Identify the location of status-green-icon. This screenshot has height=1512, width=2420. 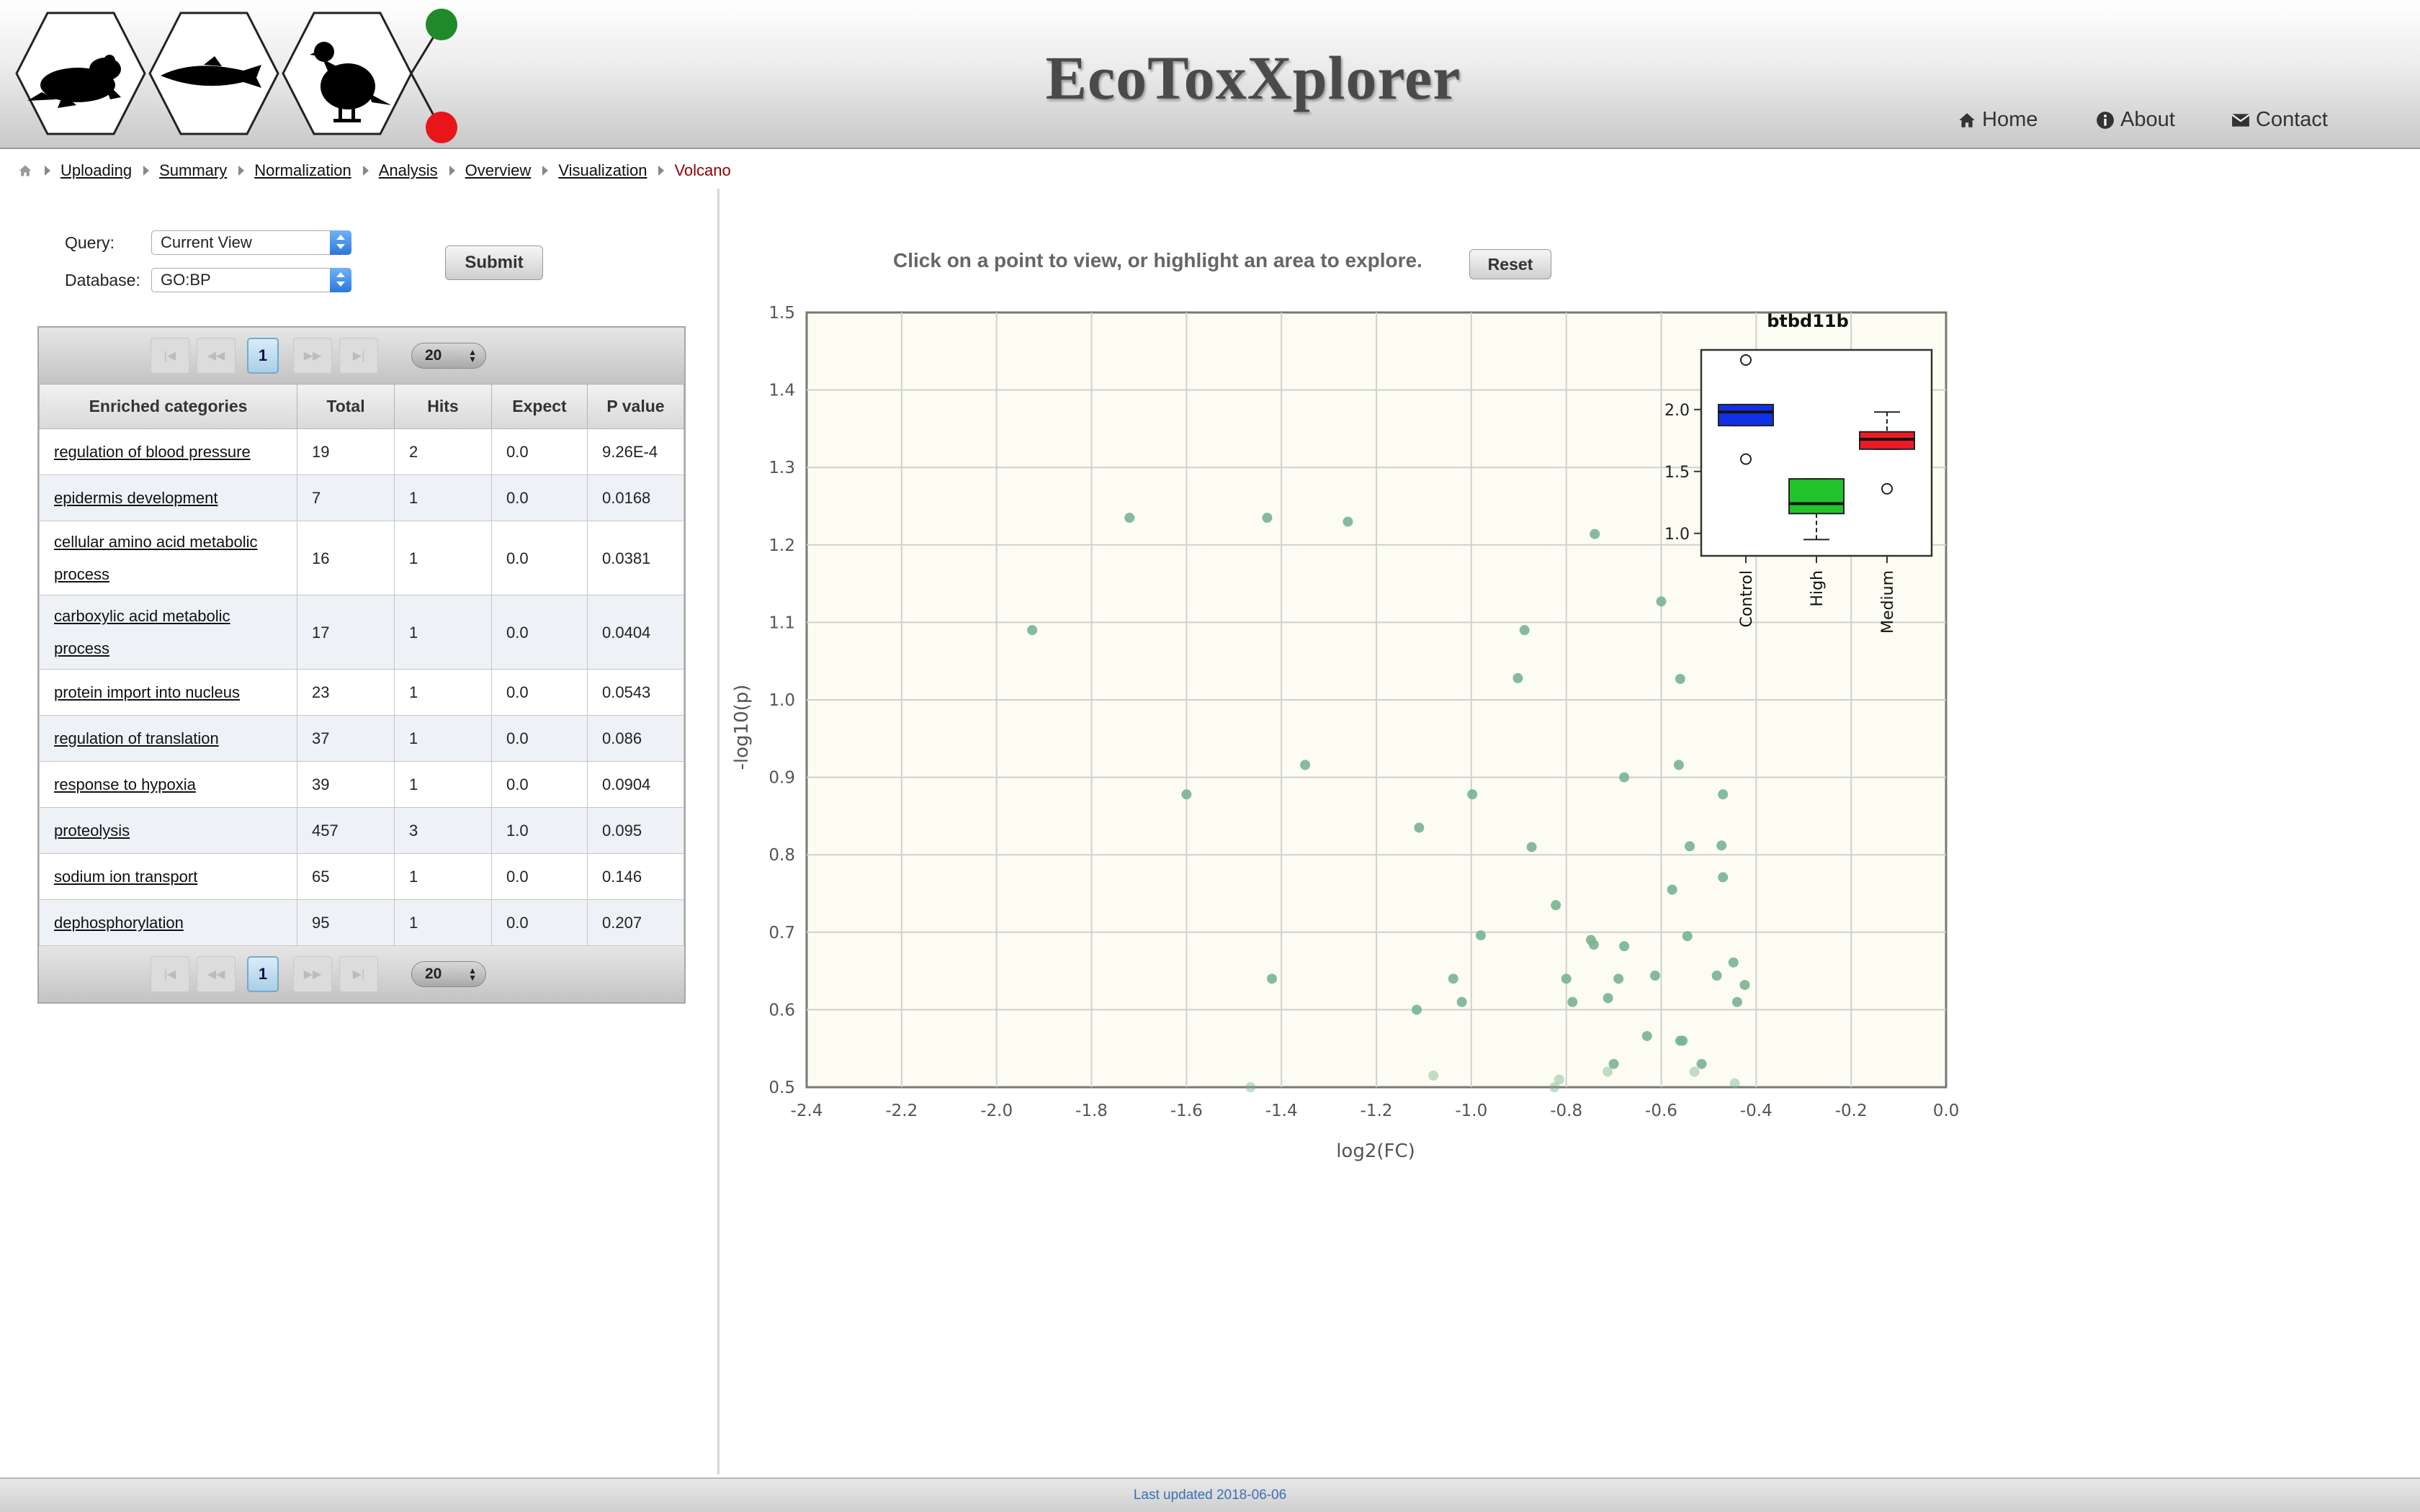
(442, 24).